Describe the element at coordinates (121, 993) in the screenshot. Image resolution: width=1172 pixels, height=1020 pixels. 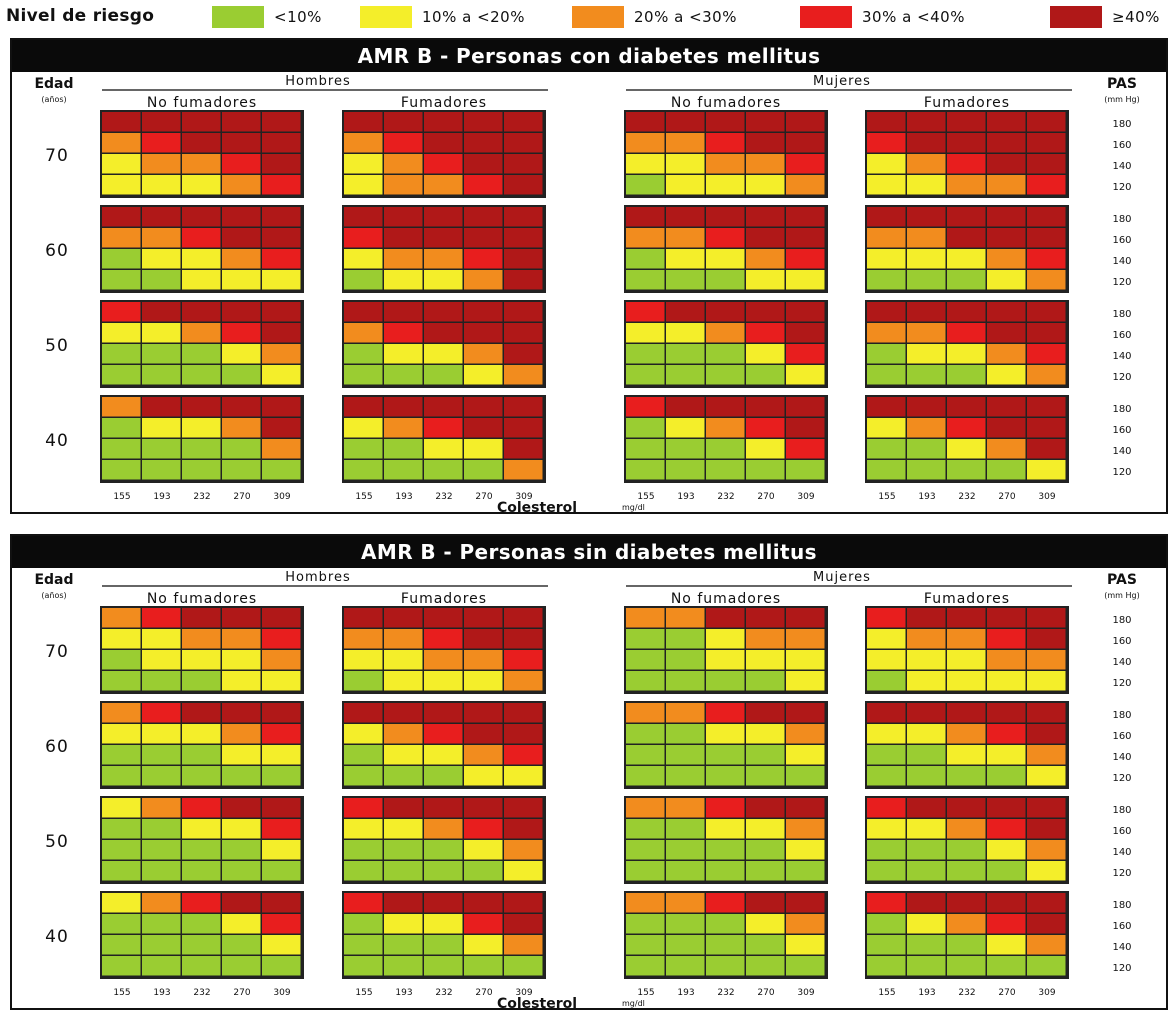
I see `cholesterol-tick-label: 155` at that location.